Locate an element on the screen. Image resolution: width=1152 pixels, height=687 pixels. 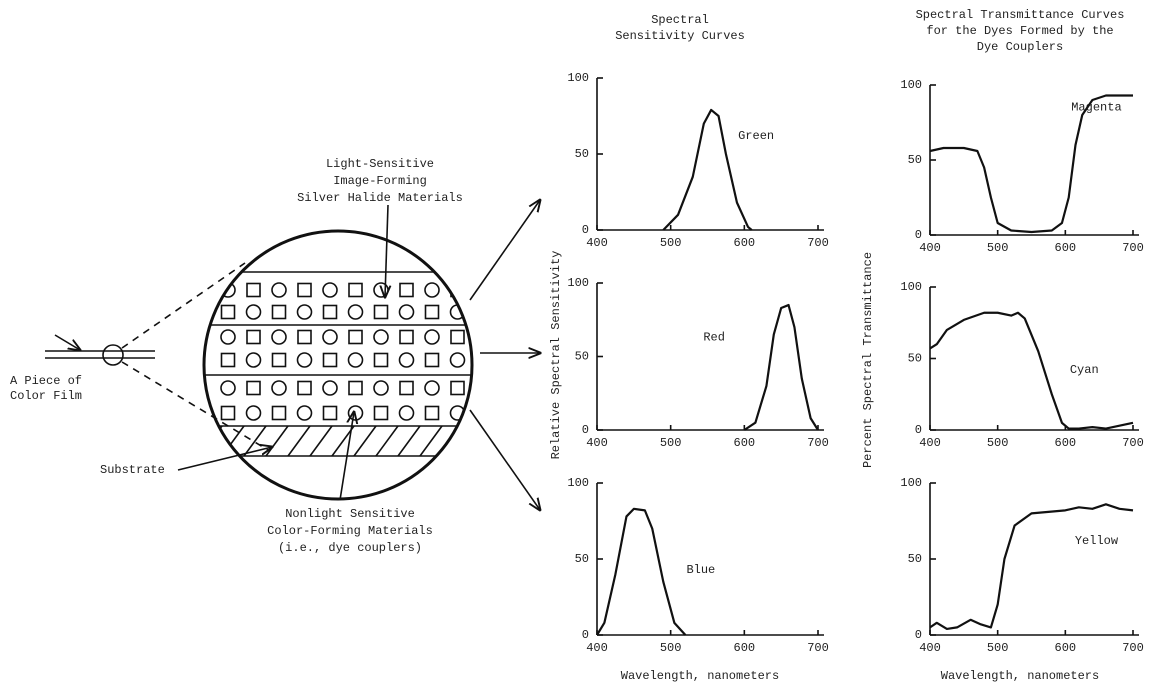
silver-label: Image-Forming is located at coordinates (380, 181).